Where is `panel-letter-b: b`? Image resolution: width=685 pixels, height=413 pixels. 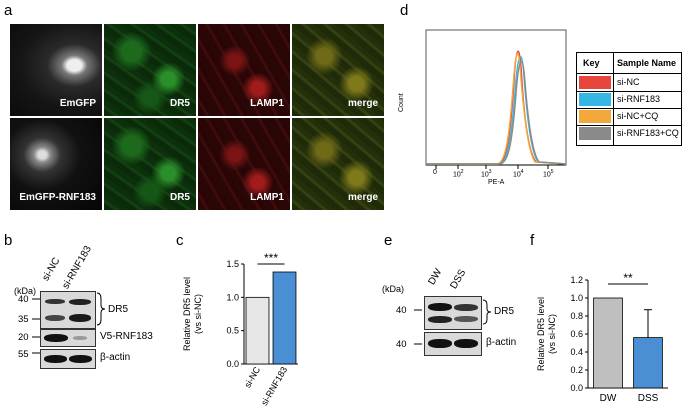
panel-letter-b: b is located at coordinates (8, 240).